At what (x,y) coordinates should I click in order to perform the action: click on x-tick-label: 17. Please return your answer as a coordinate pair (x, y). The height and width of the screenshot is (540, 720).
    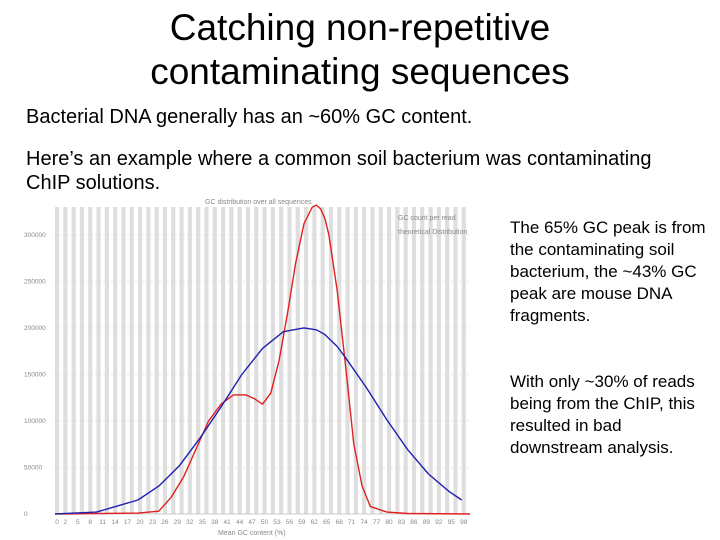
    Looking at the image, I should click on (128, 522).